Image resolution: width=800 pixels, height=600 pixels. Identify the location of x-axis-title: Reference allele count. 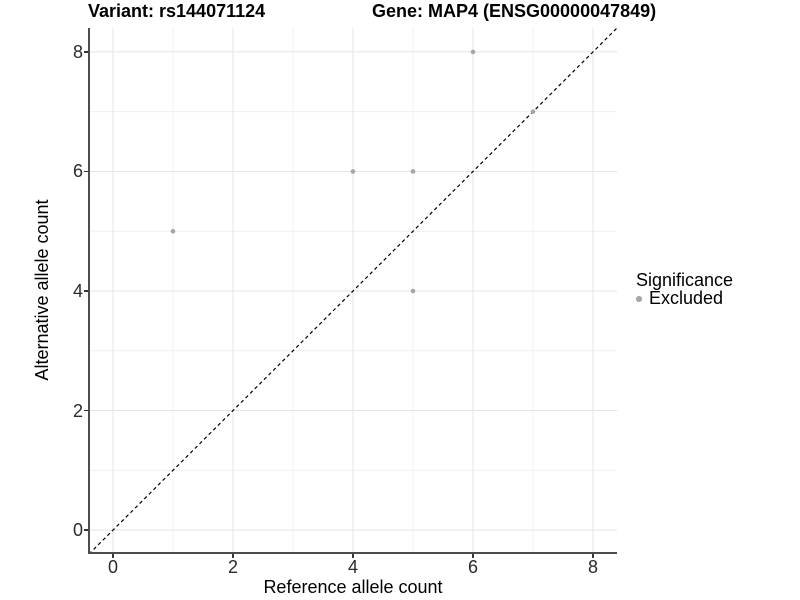
(353, 587).